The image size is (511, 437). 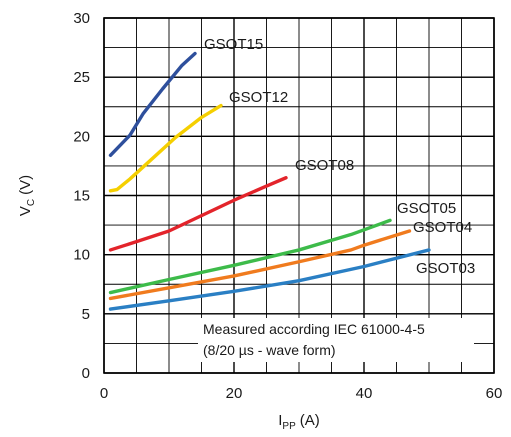 What do you see at coordinates (31, 202) in the screenshot?
I see `y-axis-title-subscript: C` at bounding box center [31, 202].